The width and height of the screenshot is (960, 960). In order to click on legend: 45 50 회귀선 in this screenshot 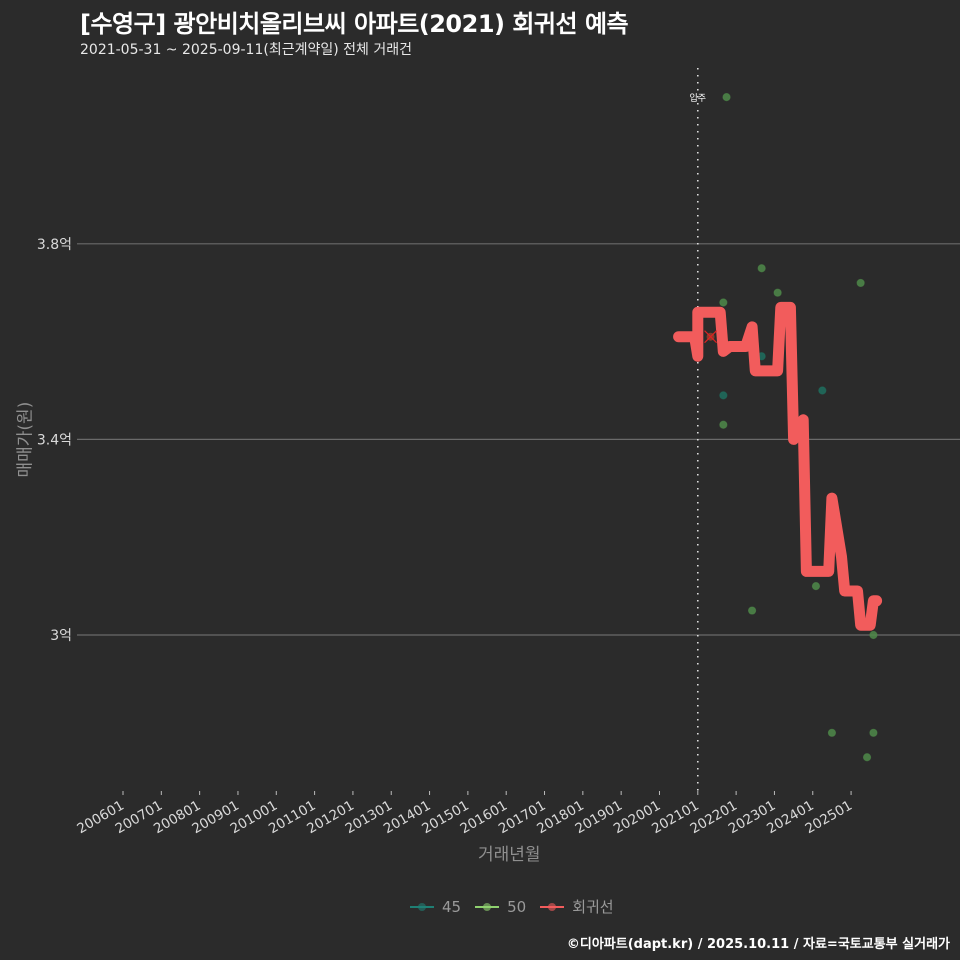, I will do `click(512, 906)`.